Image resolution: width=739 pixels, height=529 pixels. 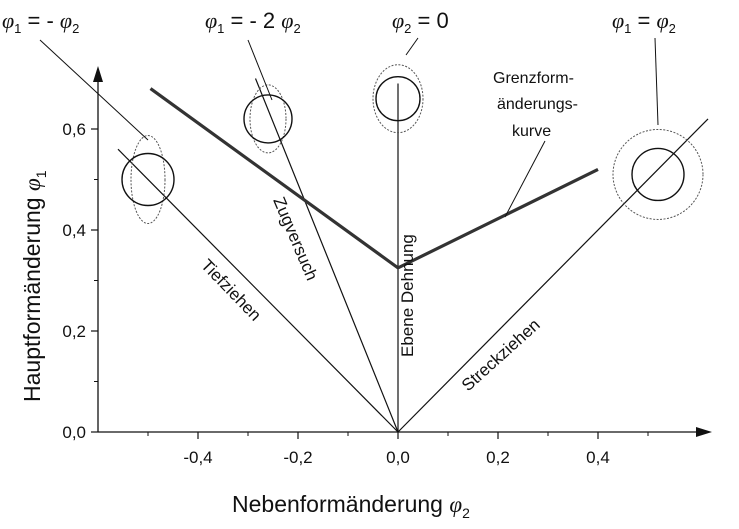 I want to click on x-tick-label: 0,0, so click(x=398, y=457).